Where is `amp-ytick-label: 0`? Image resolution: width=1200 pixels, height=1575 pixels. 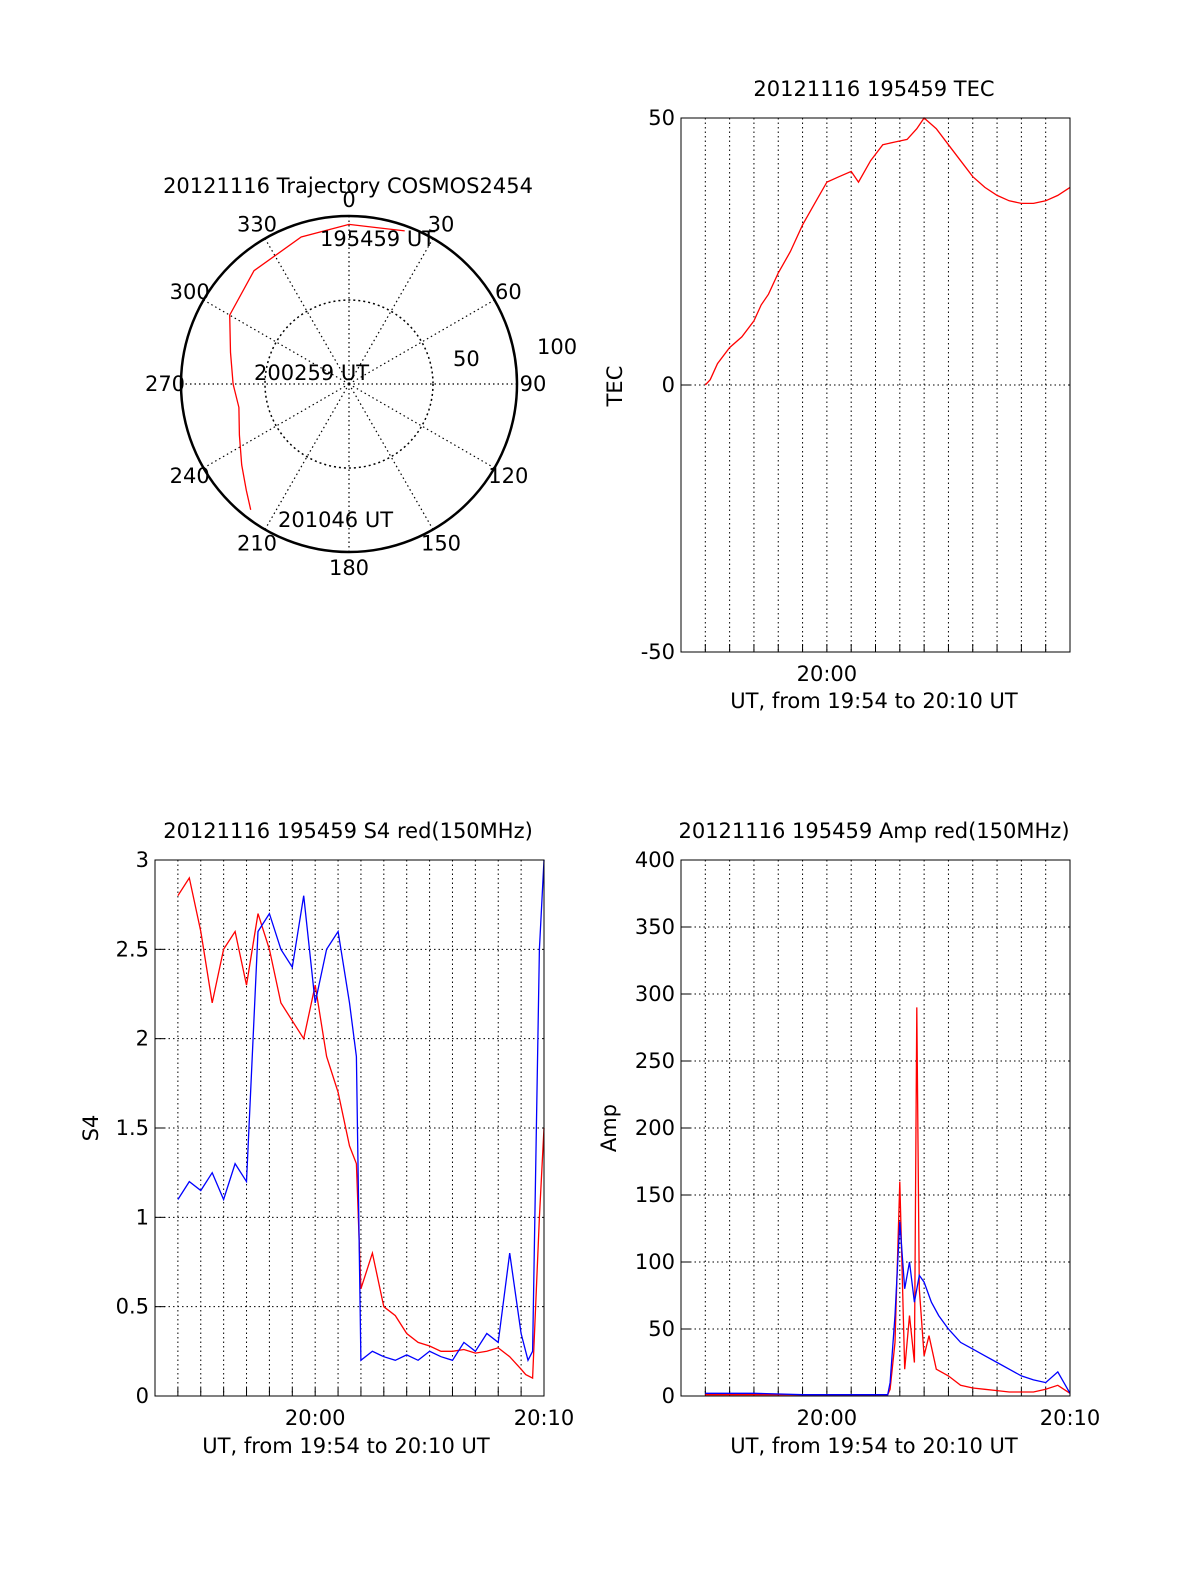 amp-ytick-label: 0 is located at coordinates (668, 1396).